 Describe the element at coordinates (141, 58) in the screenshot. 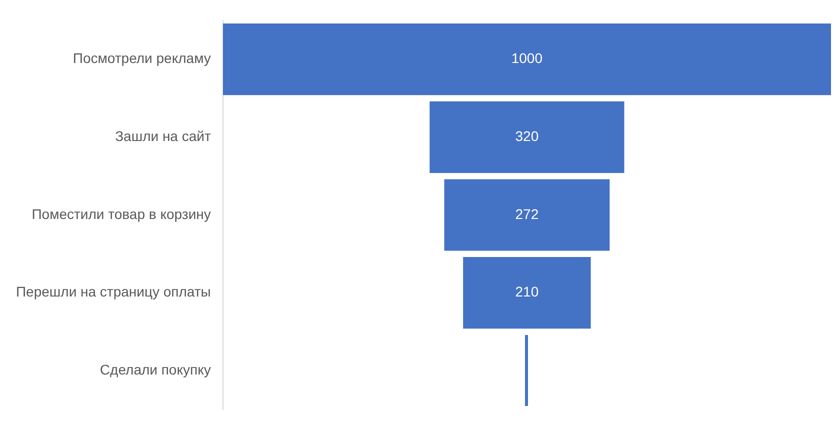

I see `category-label: Посмотрели рекламу` at that location.